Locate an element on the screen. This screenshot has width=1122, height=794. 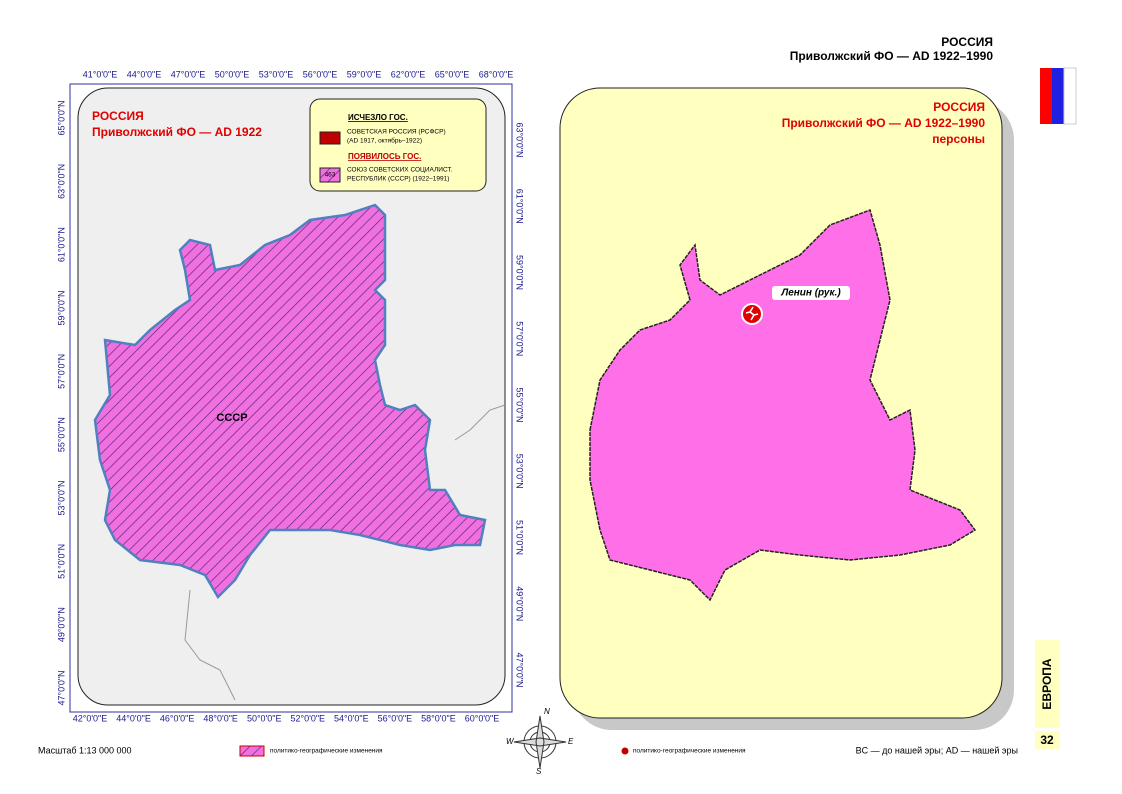
axis-label: 65°0'0"E is located at coordinates (452, 74).